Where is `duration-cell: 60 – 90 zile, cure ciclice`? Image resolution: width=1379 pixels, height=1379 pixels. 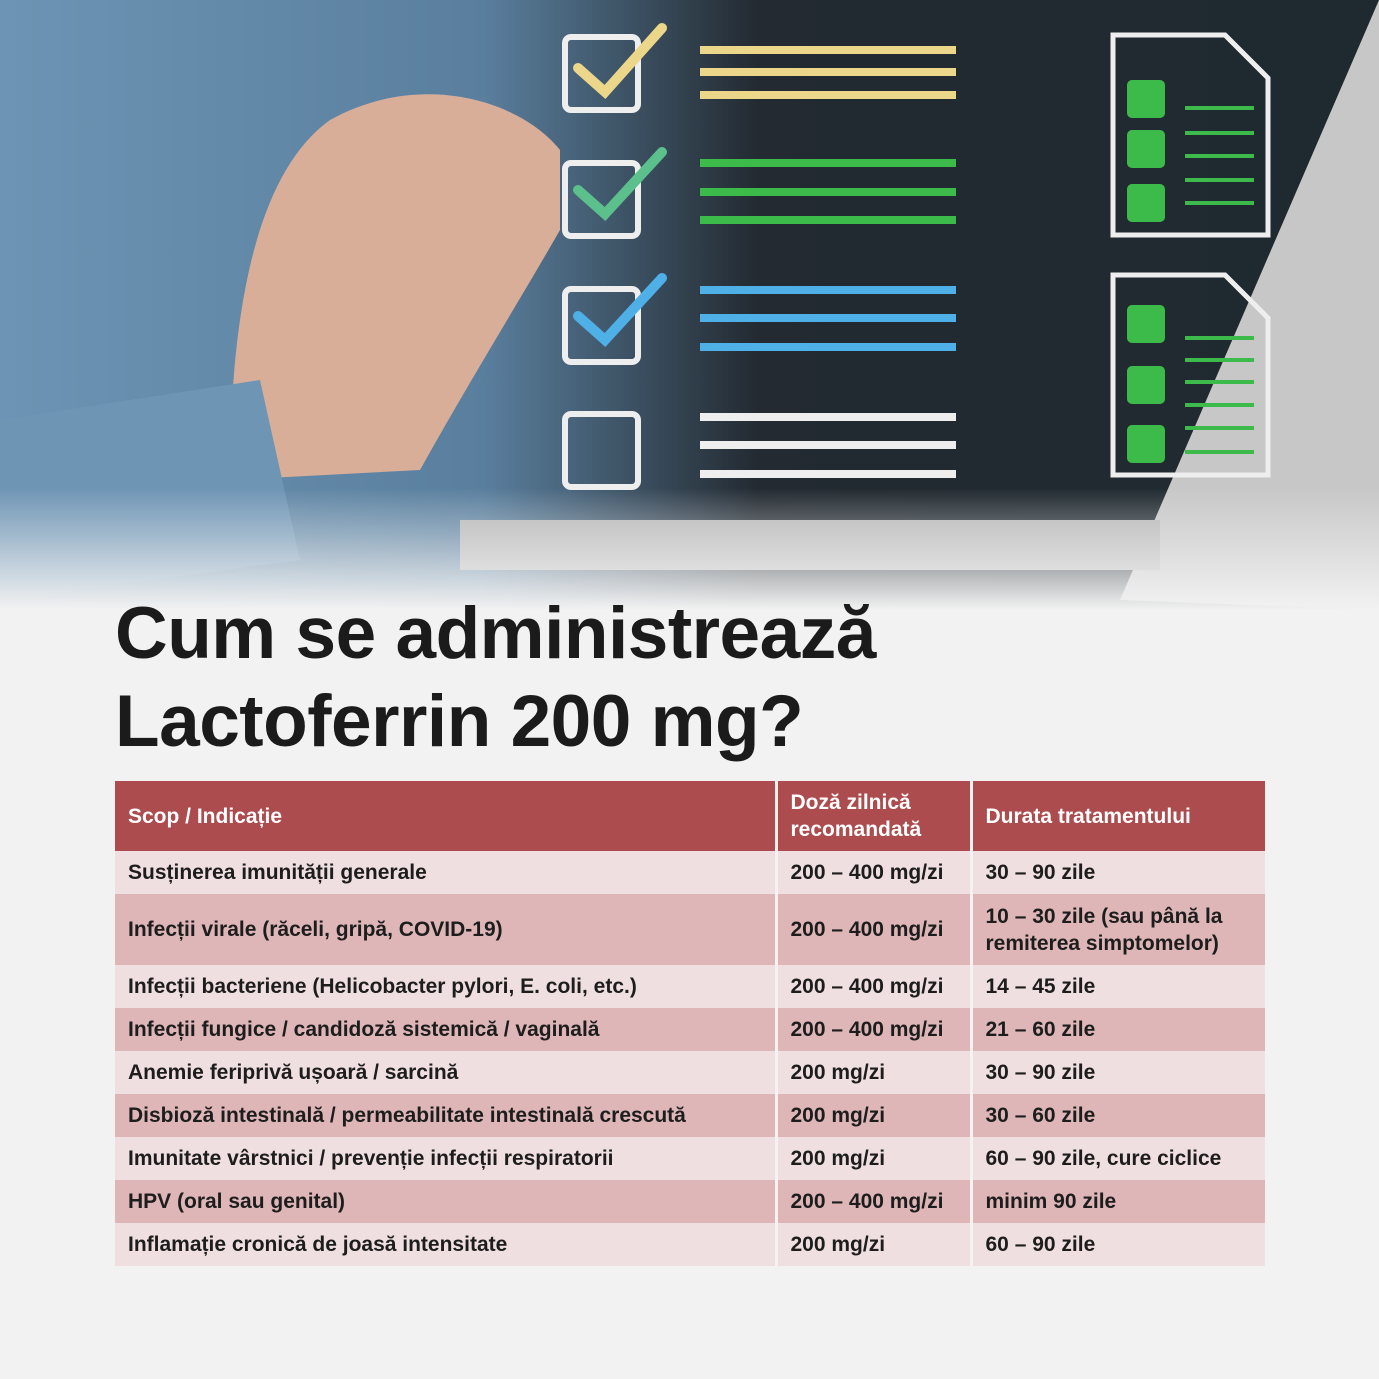
duration-cell: 60 – 90 zile, cure ciclice is located at coordinates (1117, 1158).